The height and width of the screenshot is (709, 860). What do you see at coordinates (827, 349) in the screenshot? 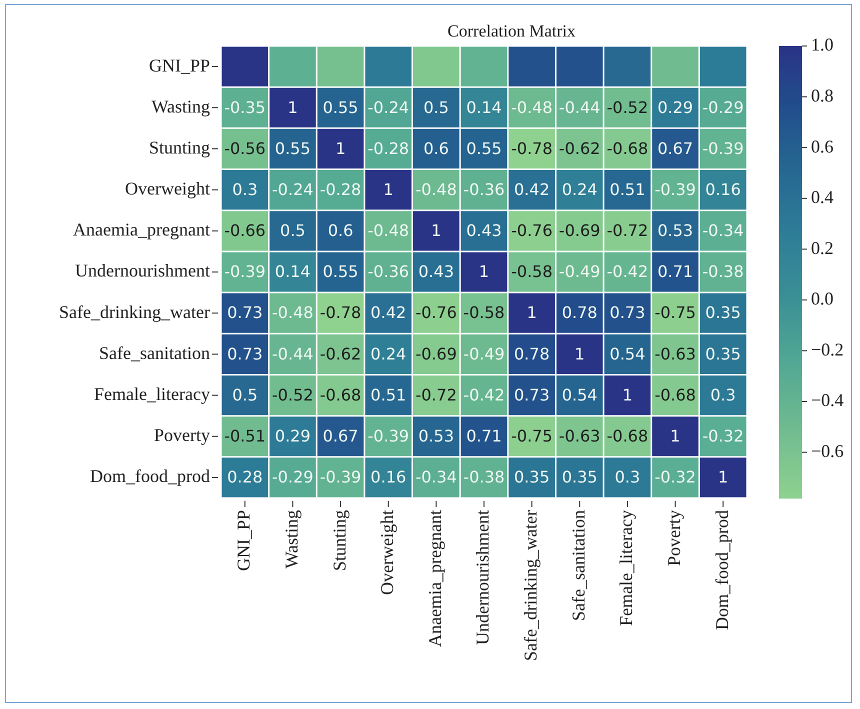
I see `color-bar-label: −0.2` at bounding box center [827, 349].